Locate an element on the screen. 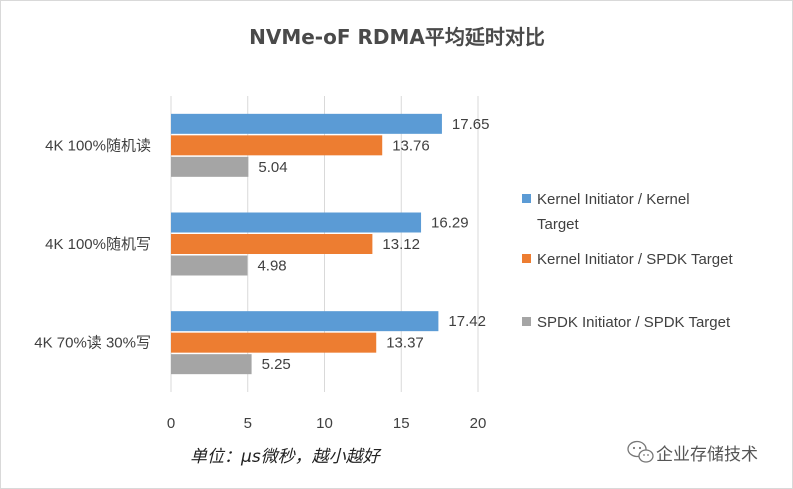 The height and width of the screenshot is (489, 793). legend-label: Target is located at coordinates (558, 224).